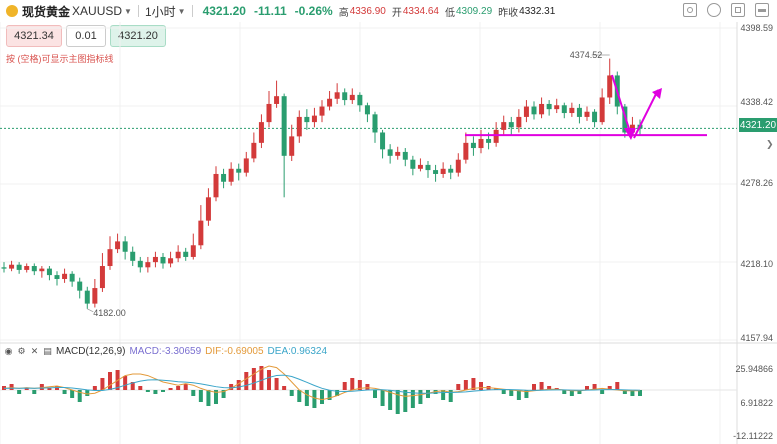 The height and width of the screenshot is (444, 777). I want to click on price-axis-label: 4278.26, so click(756, 183).